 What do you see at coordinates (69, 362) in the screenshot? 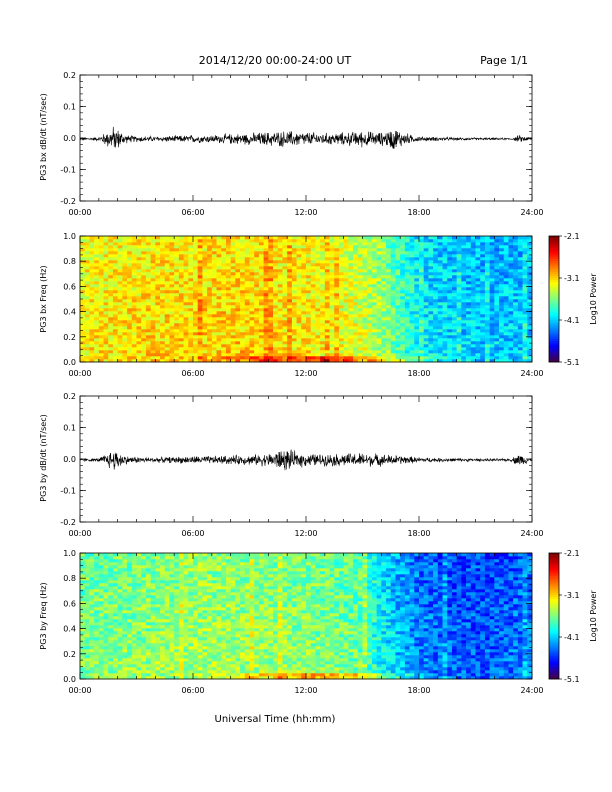
I see `bx-spec-ytick-label: 0.0` at bounding box center [69, 362].